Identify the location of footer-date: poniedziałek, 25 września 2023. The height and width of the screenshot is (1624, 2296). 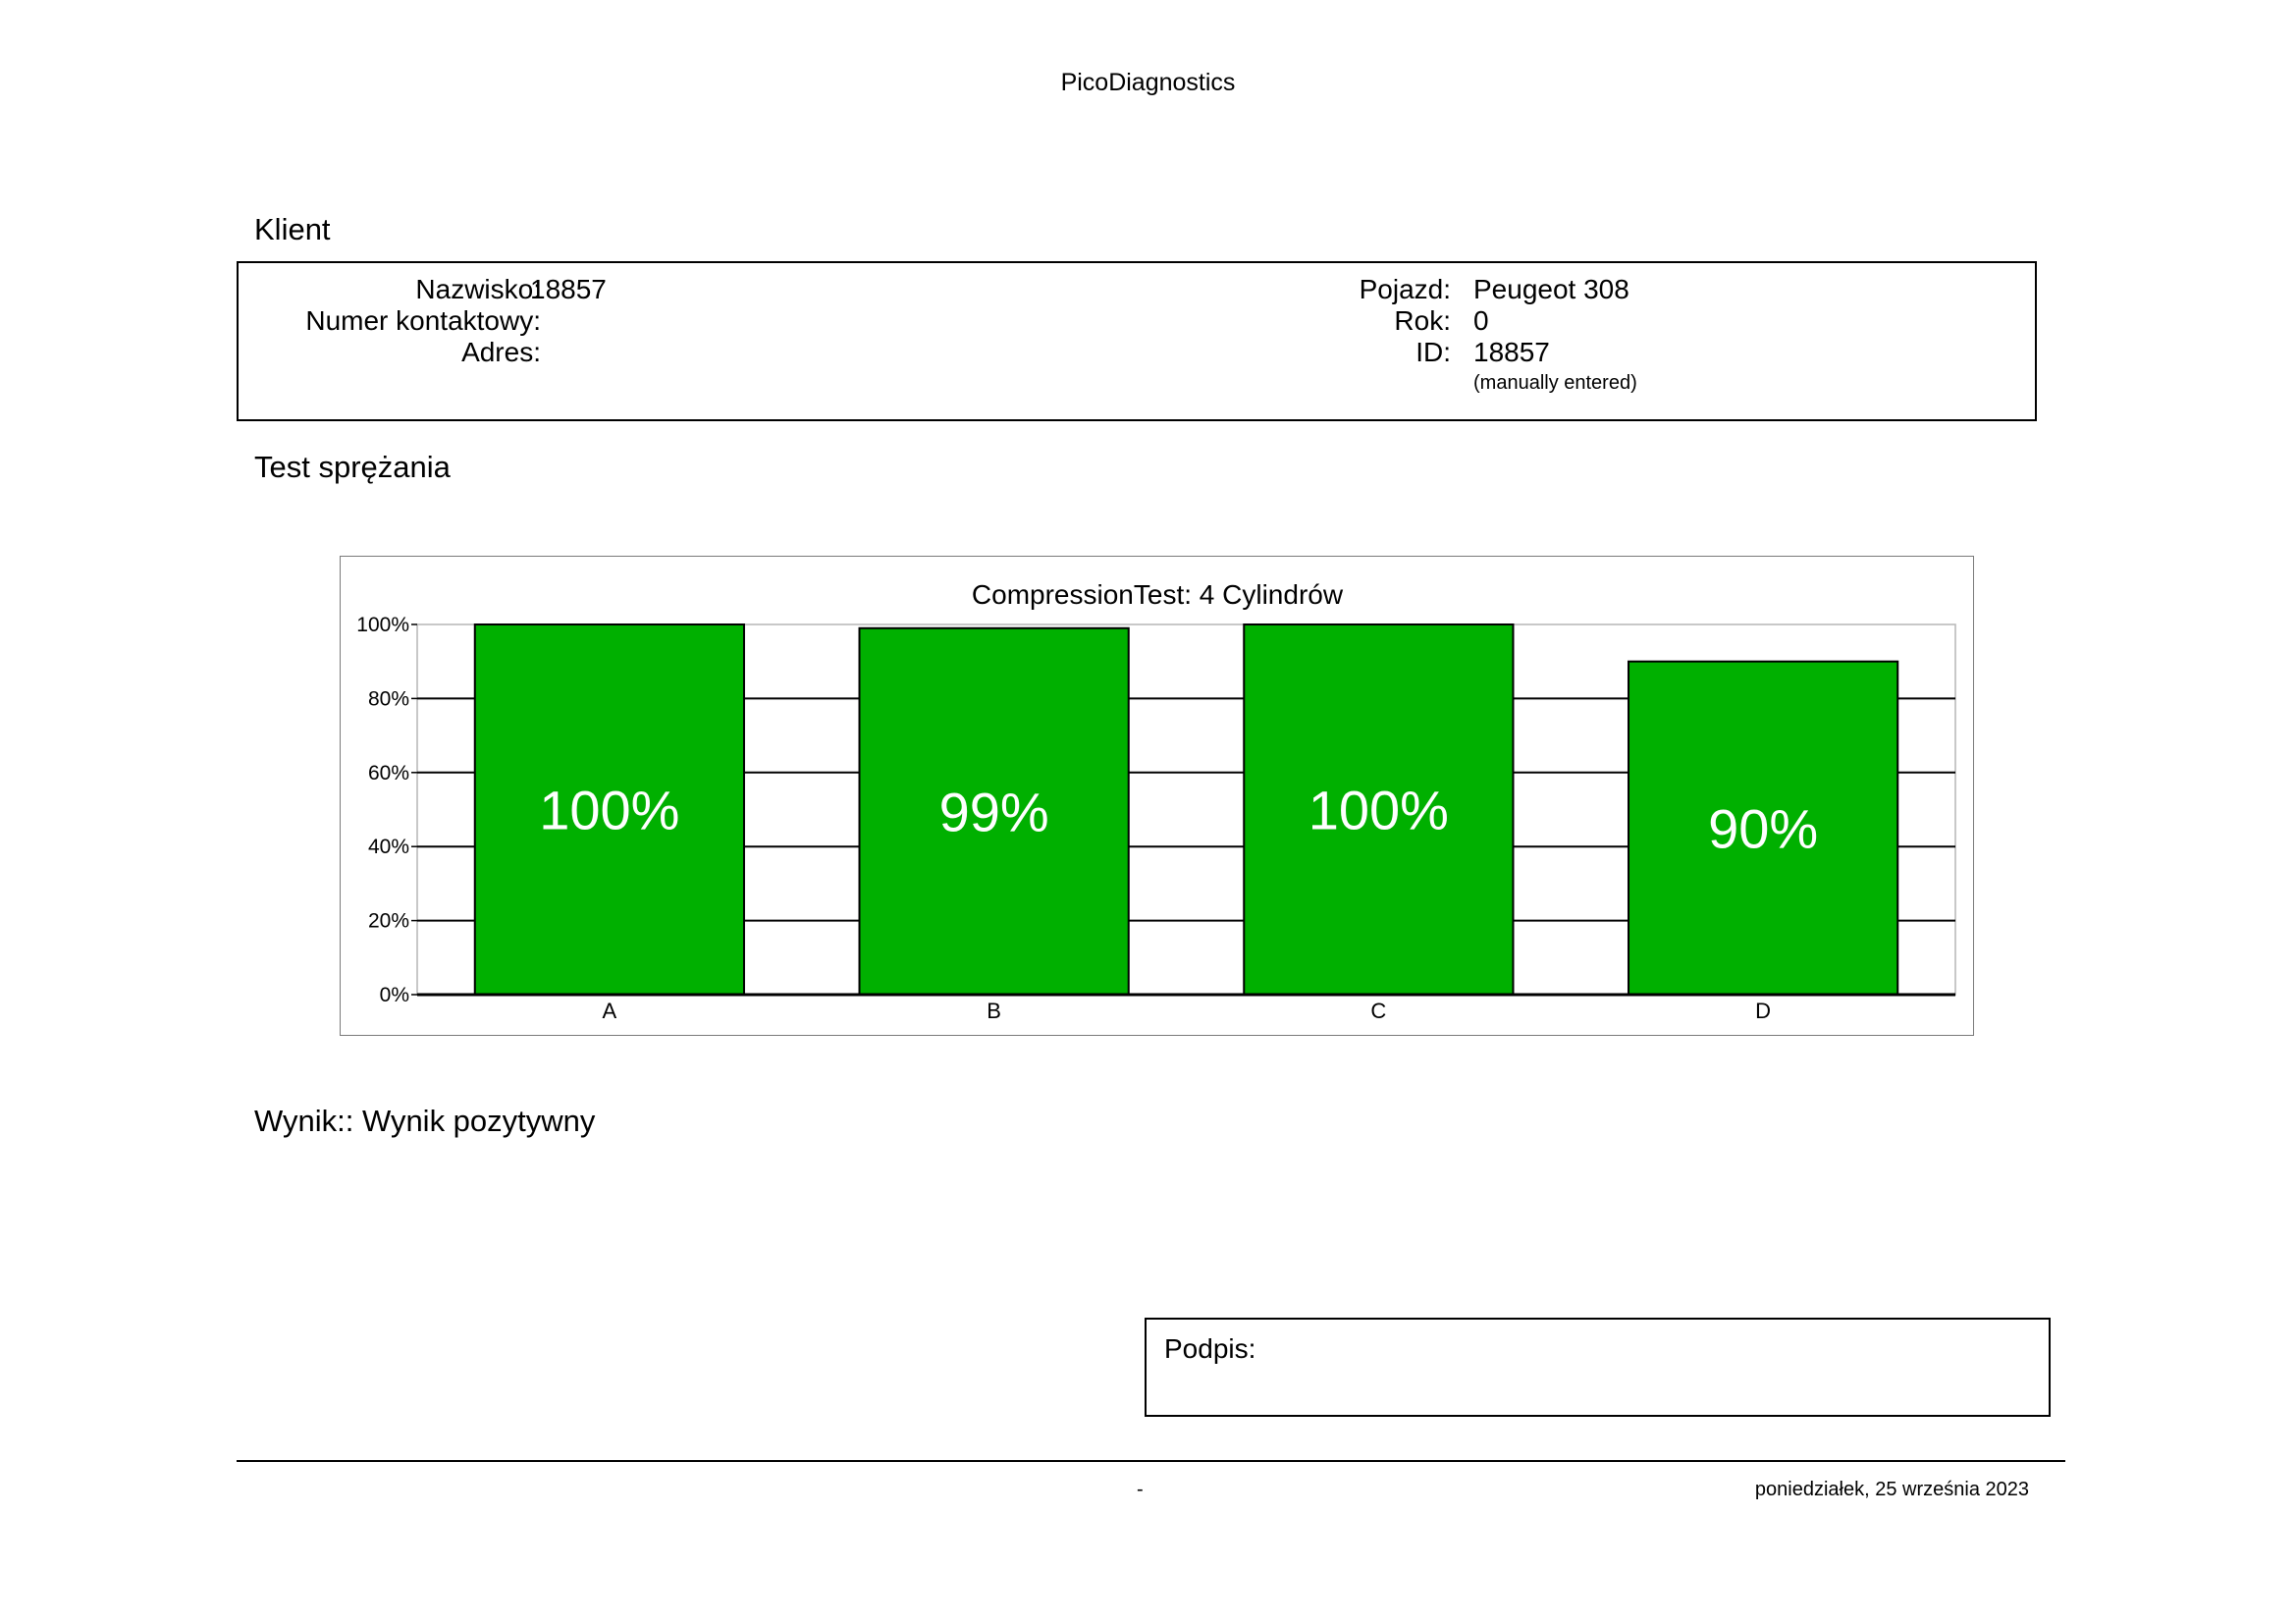
(1891, 1489).